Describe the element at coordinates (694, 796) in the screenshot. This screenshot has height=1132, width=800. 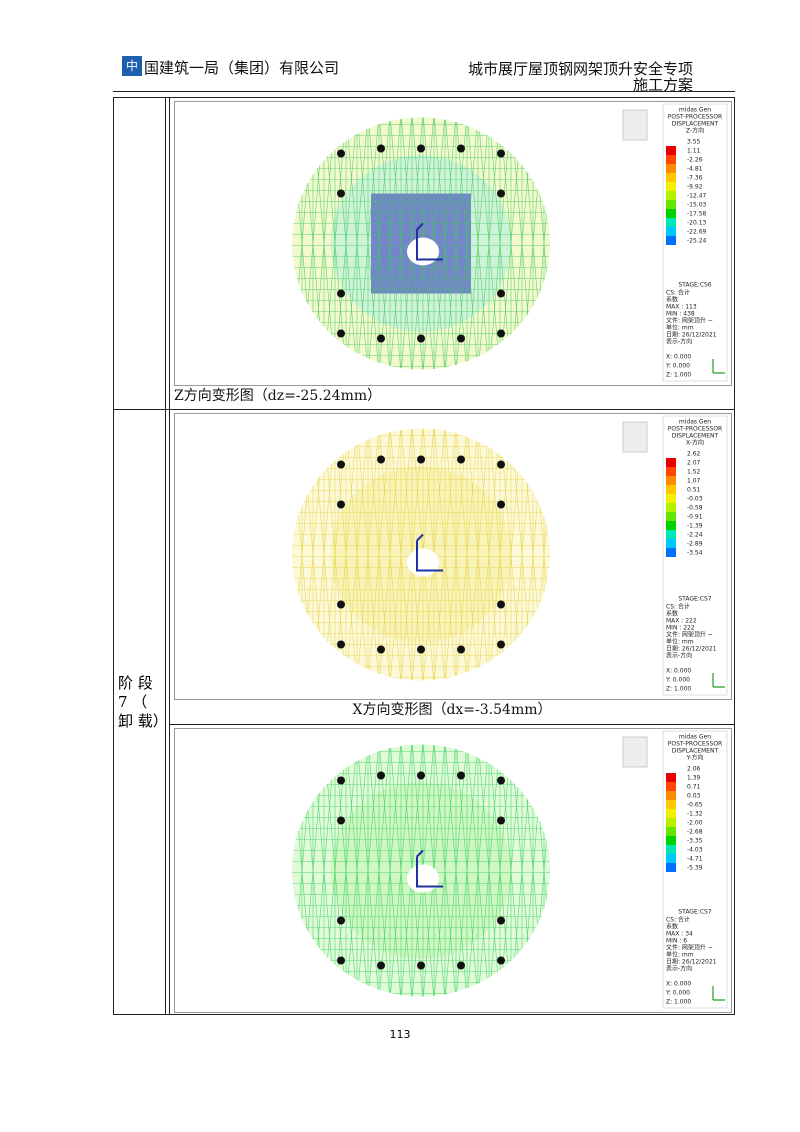
I see `legend-value: 0.03` at that location.